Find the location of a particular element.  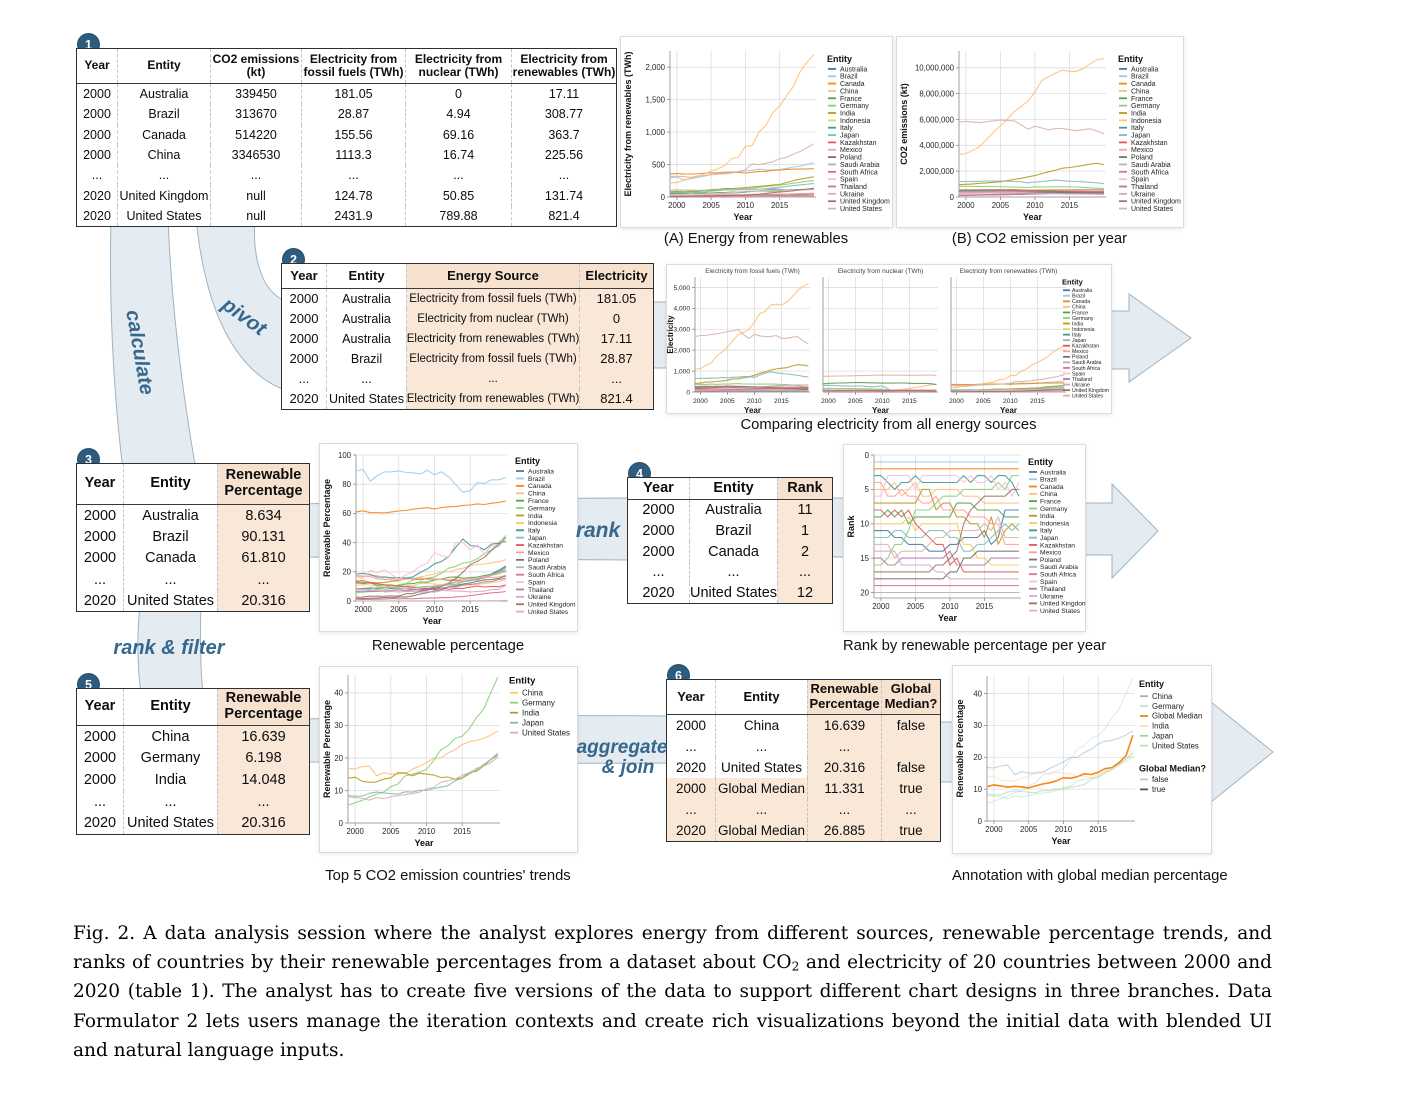

legend-label: Kazakhstan is located at coordinates (545, 545).